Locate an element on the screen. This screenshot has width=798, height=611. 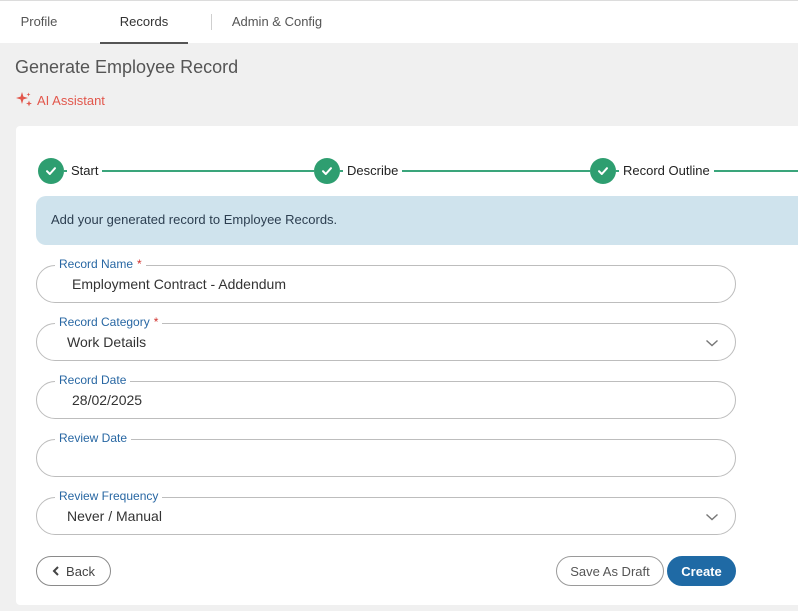
record-date-value: 28/02/2025 is located at coordinates (107, 400).